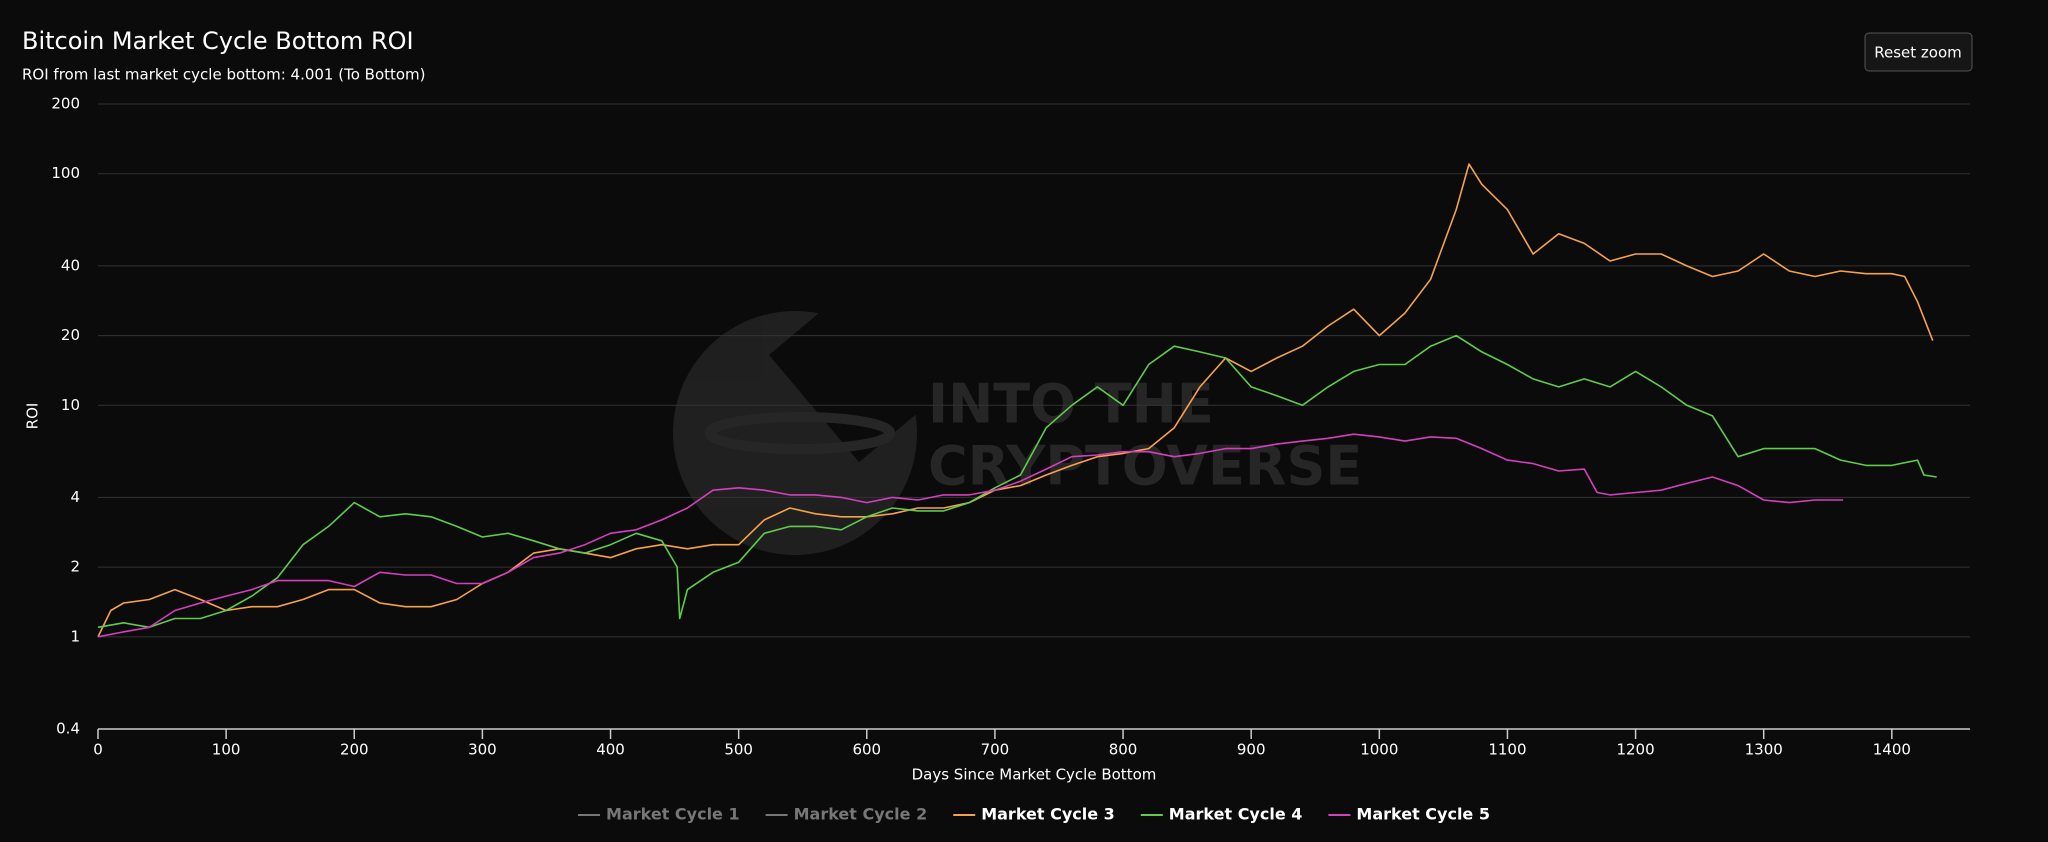 The height and width of the screenshot is (842, 2048). I want to click on x-tick-label: 1000, so click(1379, 750).